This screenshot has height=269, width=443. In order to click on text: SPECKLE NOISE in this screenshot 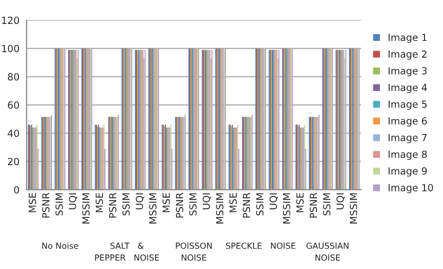, I will do `click(261, 245)`.